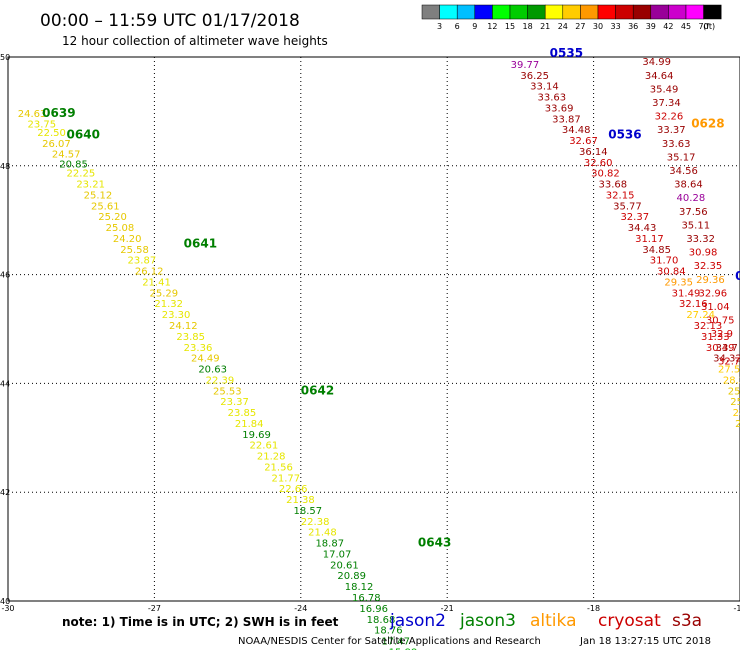 Image resolution: width=740 pixels, height=650 pixels. Describe the element at coordinates (417, 621) in the screenshot. I see `legend-entry: jason2` at that location.